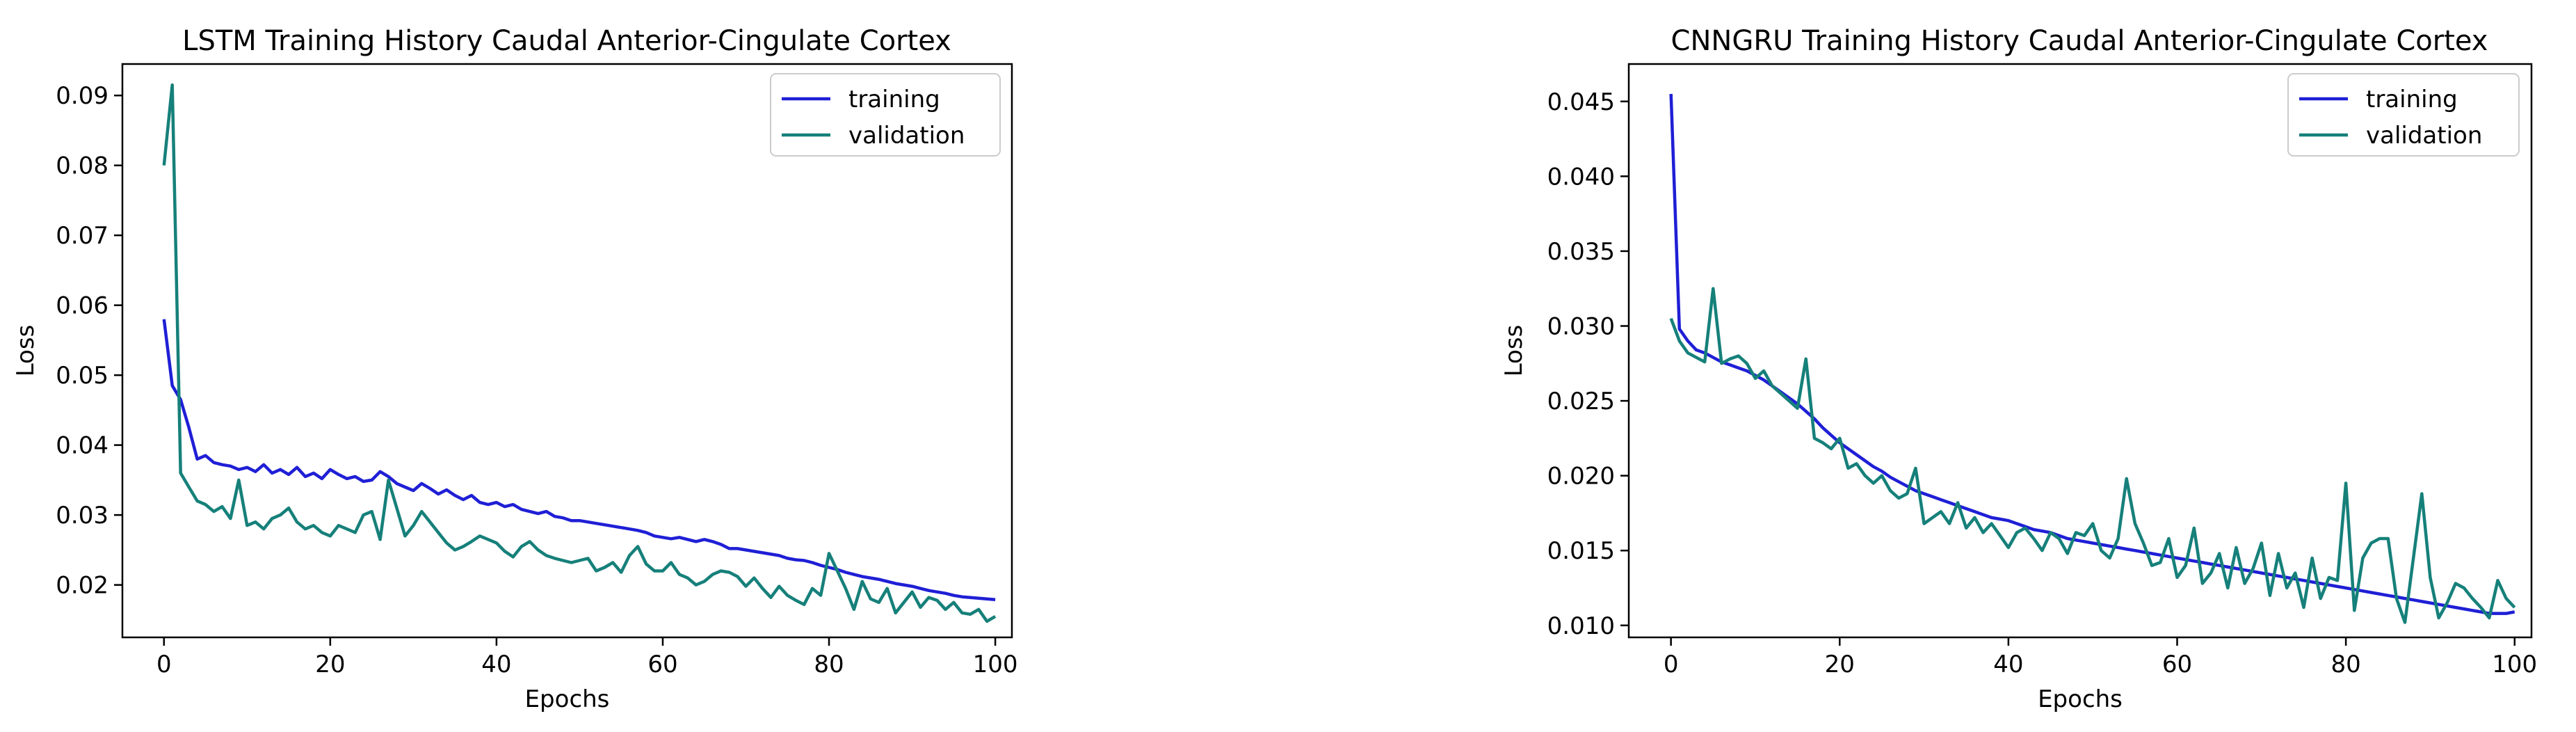 The width and height of the screenshot is (2576, 732). I want to click on y-tick-label: 0.02, so click(82, 586).